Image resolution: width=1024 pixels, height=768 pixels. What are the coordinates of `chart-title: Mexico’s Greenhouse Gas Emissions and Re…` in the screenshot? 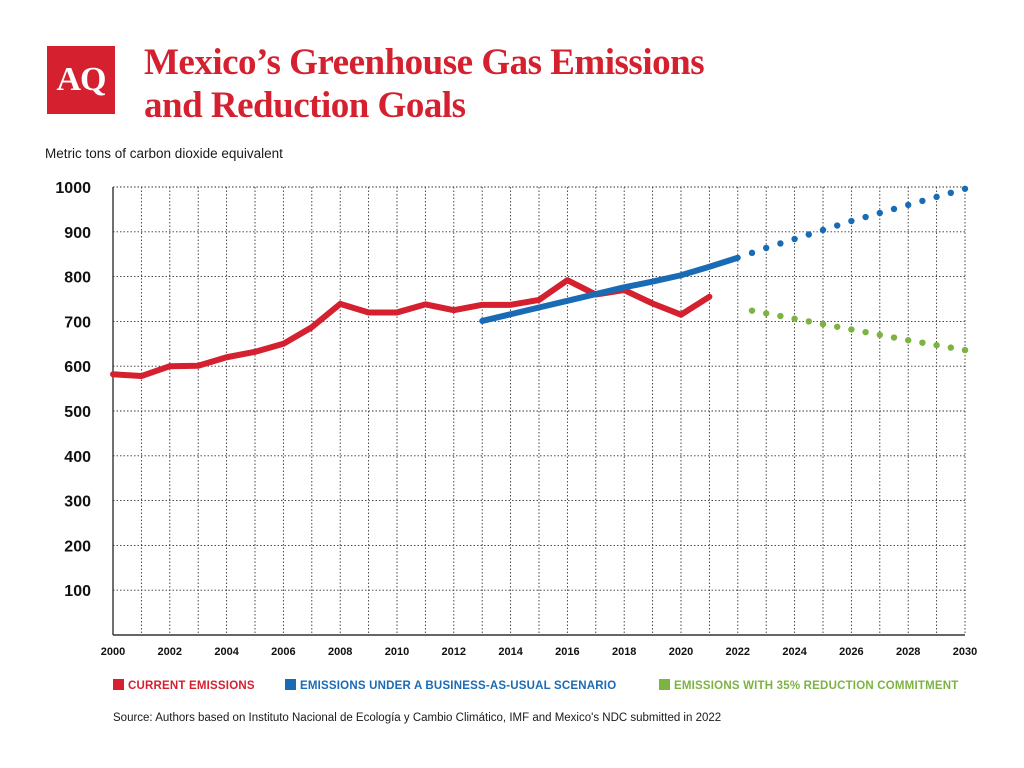 It's located at (524, 84).